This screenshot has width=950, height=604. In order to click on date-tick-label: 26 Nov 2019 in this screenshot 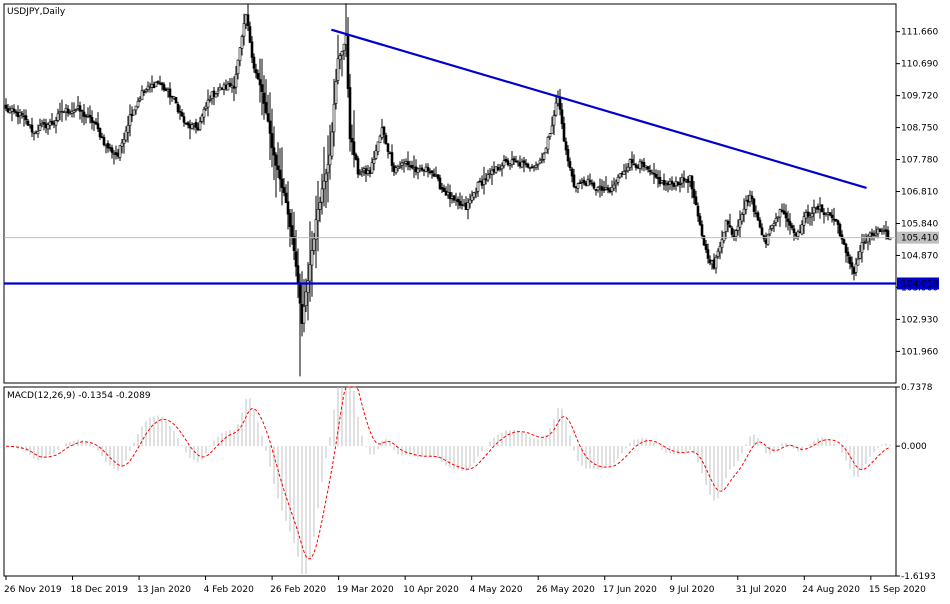, I will do `click(33, 590)`.